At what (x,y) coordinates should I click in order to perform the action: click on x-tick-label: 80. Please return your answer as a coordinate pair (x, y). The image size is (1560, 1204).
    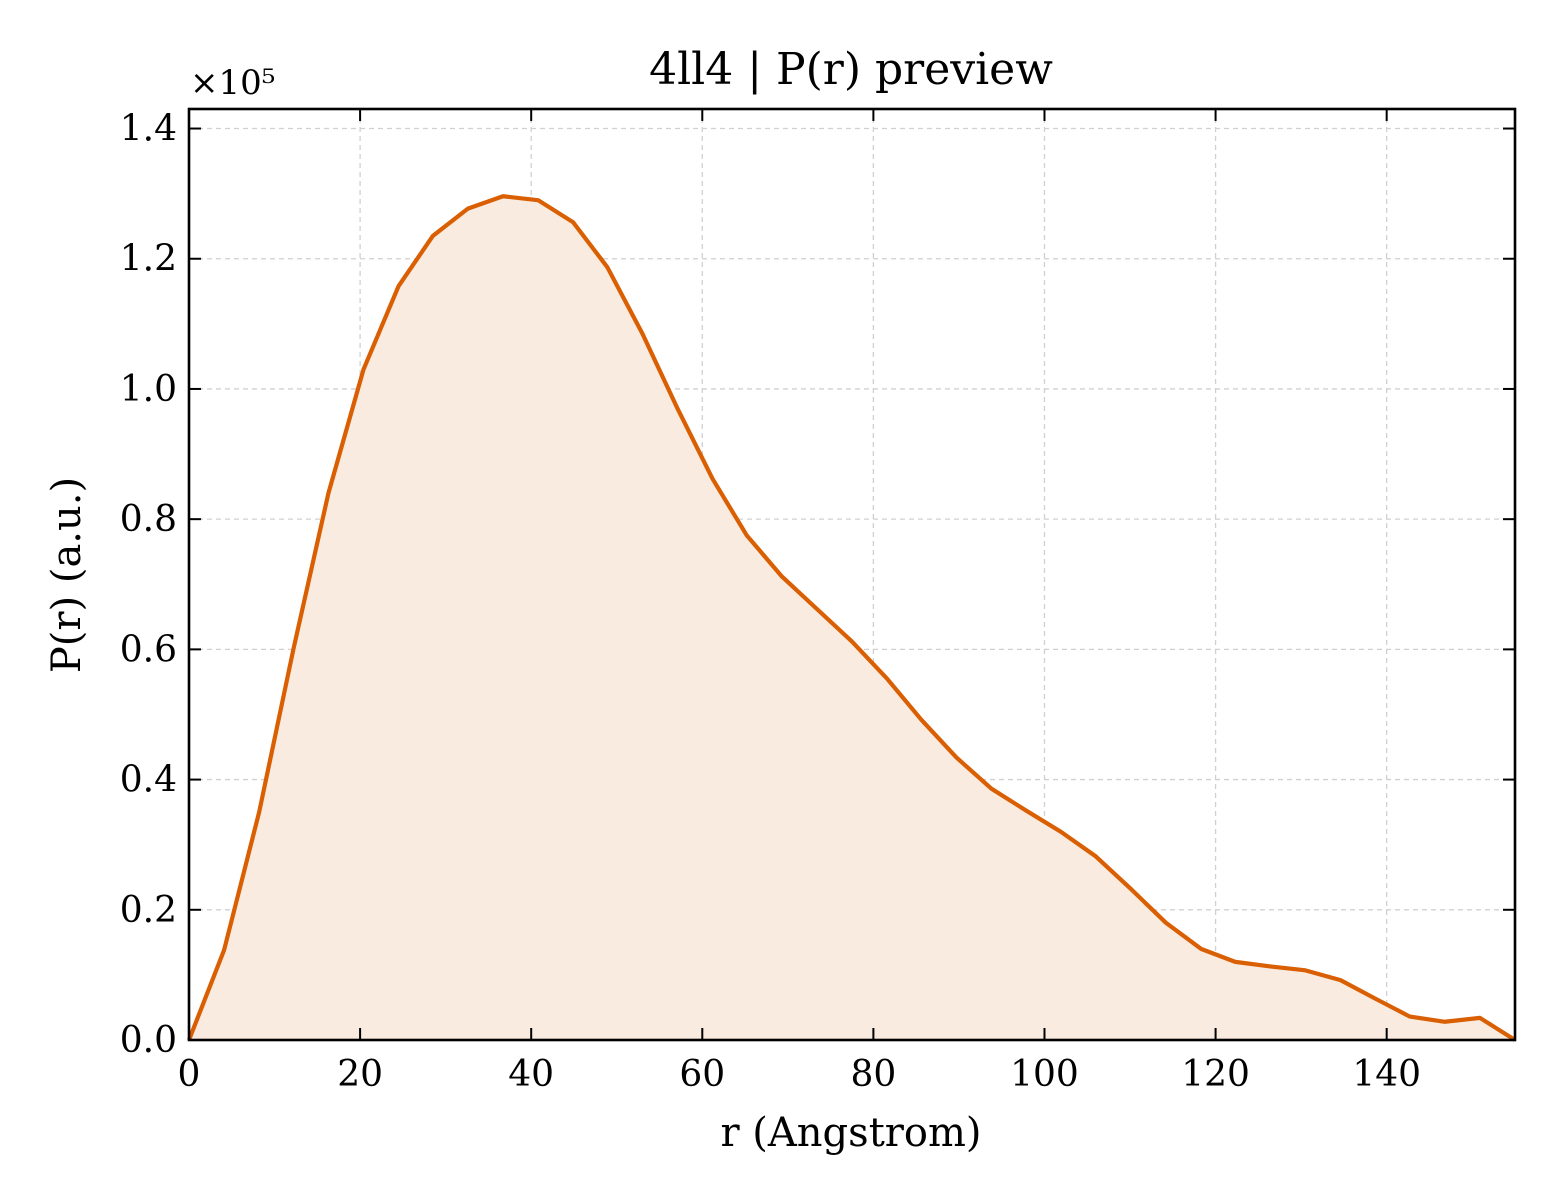
    Looking at the image, I should click on (873, 1074).